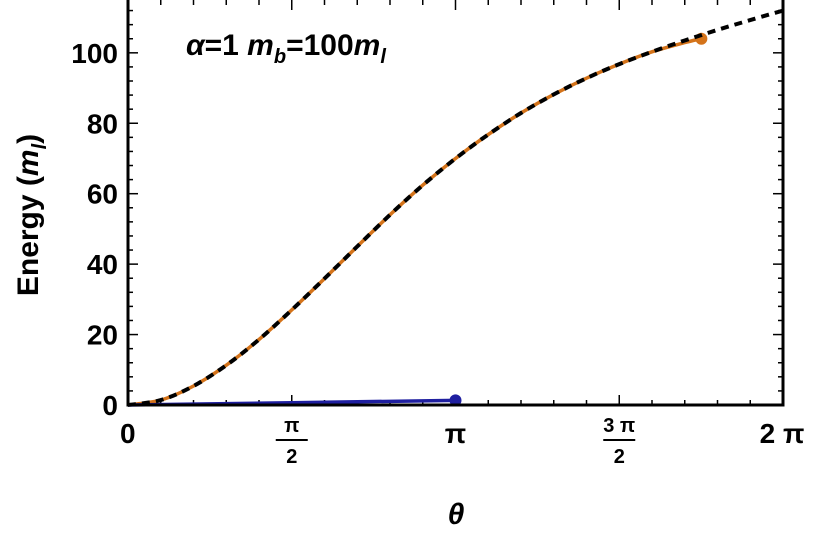  What do you see at coordinates (226, 45) in the screenshot?
I see `annotation-alpha-value: =1` at bounding box center [226, 45].